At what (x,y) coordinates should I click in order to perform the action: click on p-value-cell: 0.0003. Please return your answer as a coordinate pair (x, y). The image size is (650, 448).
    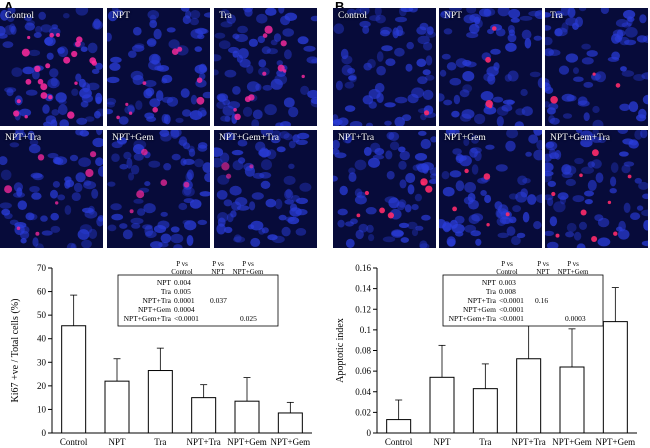
    Looking at the image, I should click on (575, 318).